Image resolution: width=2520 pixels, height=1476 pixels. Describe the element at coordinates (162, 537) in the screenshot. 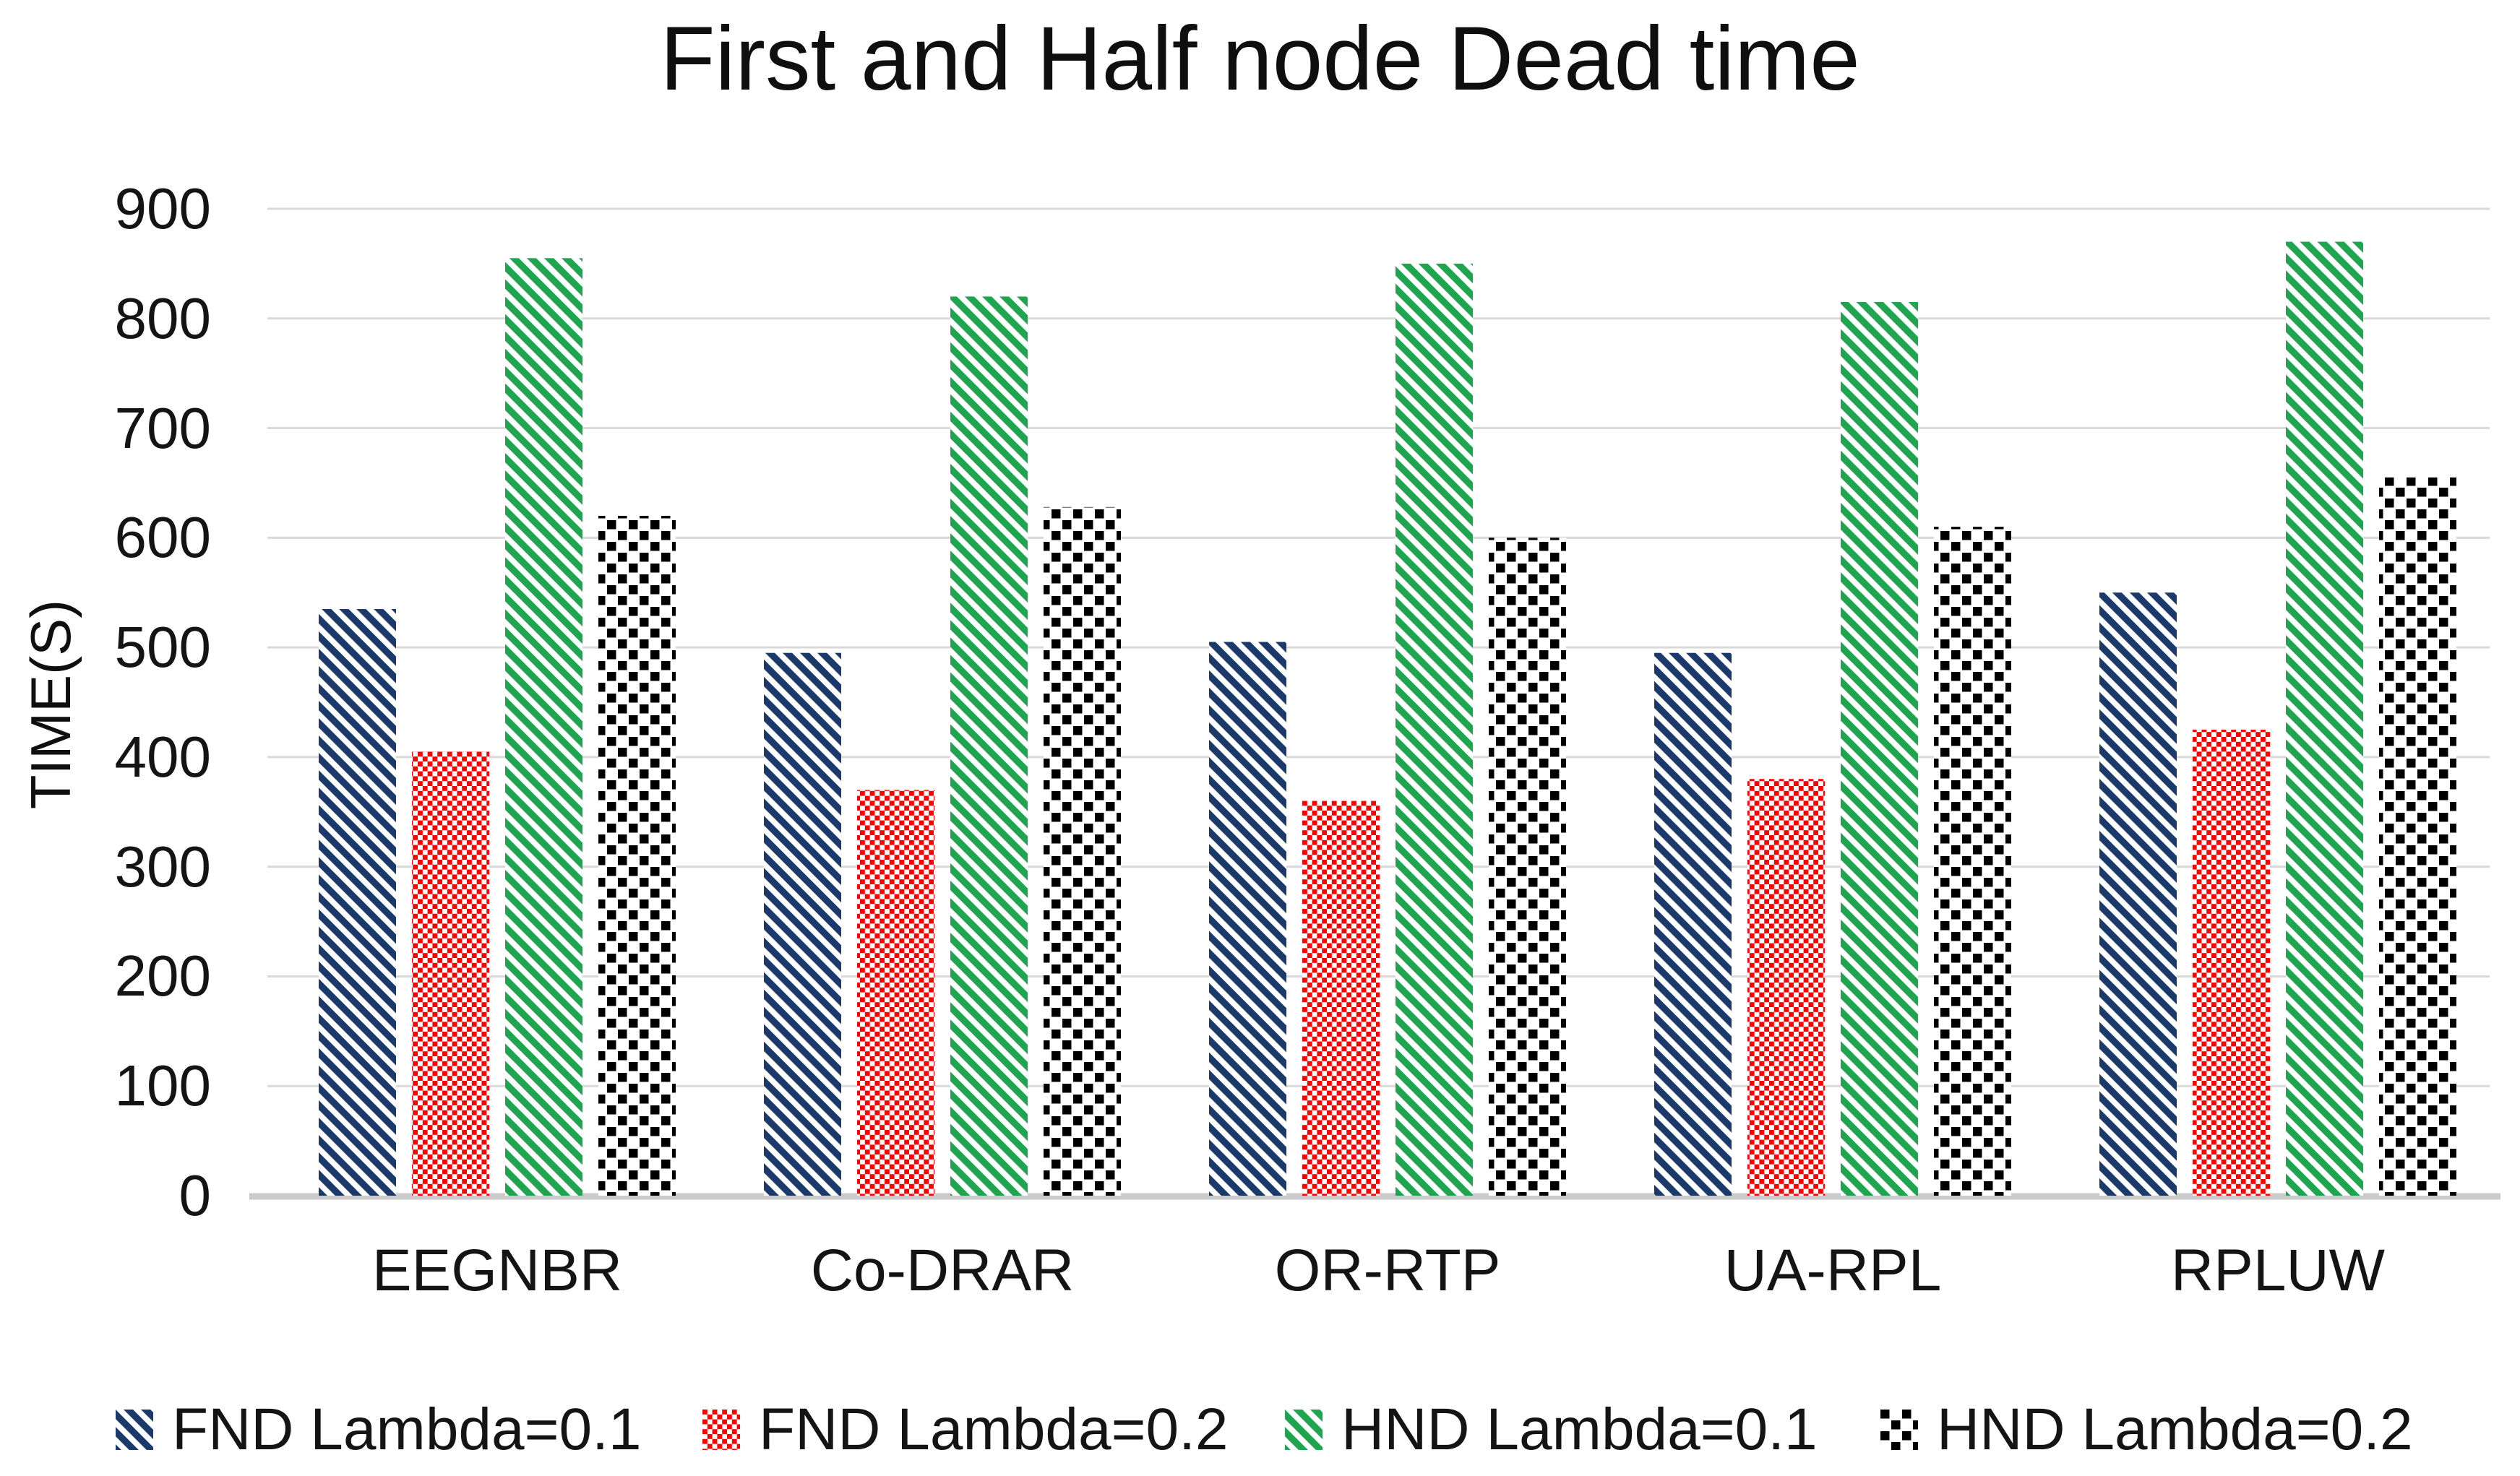

I see `y-tick-label: 600` at that location.